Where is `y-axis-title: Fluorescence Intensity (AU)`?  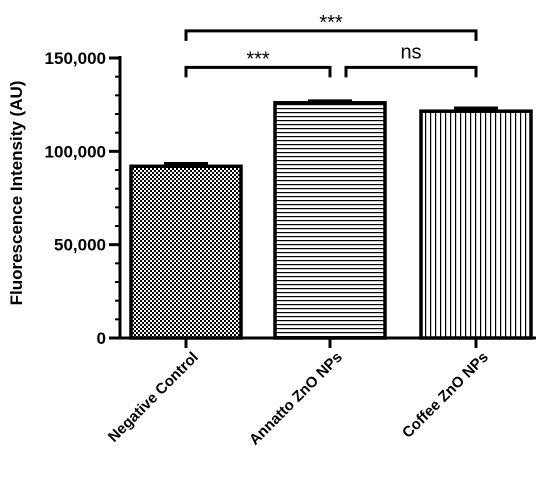 y-axis-title: Fluorescence Intensity (AU) is located at coordinates (16, 193).